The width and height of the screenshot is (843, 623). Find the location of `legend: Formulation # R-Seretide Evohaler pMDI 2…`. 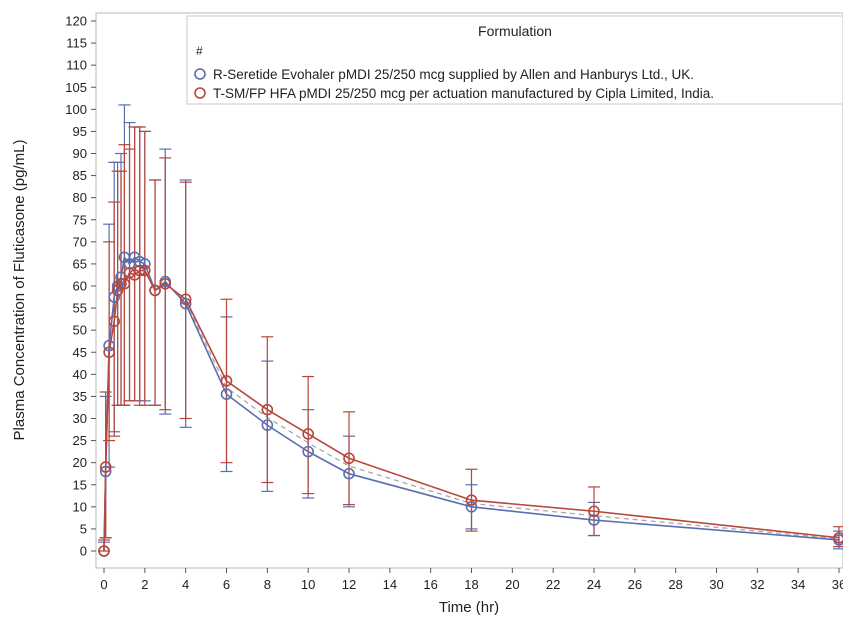

legend: Formulation # R-Seretide Evohaler pMDI 2… is located at coordinates (514, 60).